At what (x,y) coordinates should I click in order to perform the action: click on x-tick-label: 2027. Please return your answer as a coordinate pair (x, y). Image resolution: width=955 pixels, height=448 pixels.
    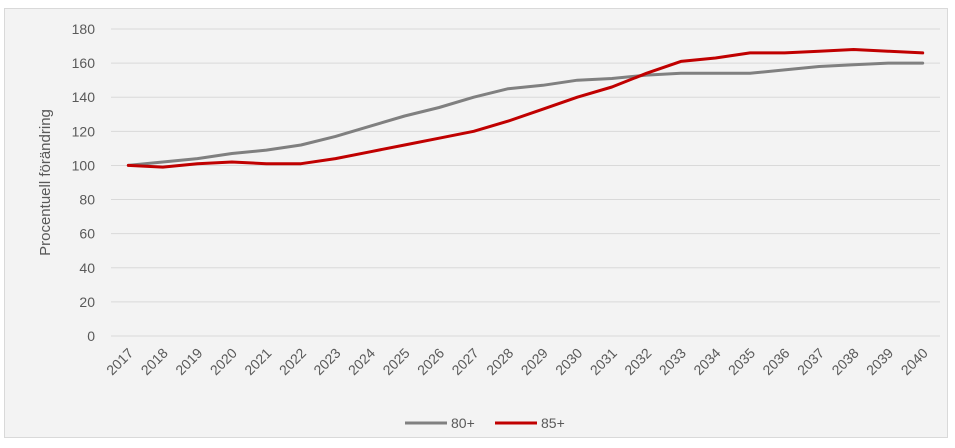
    Looking at the image, I should click on (464, 361).